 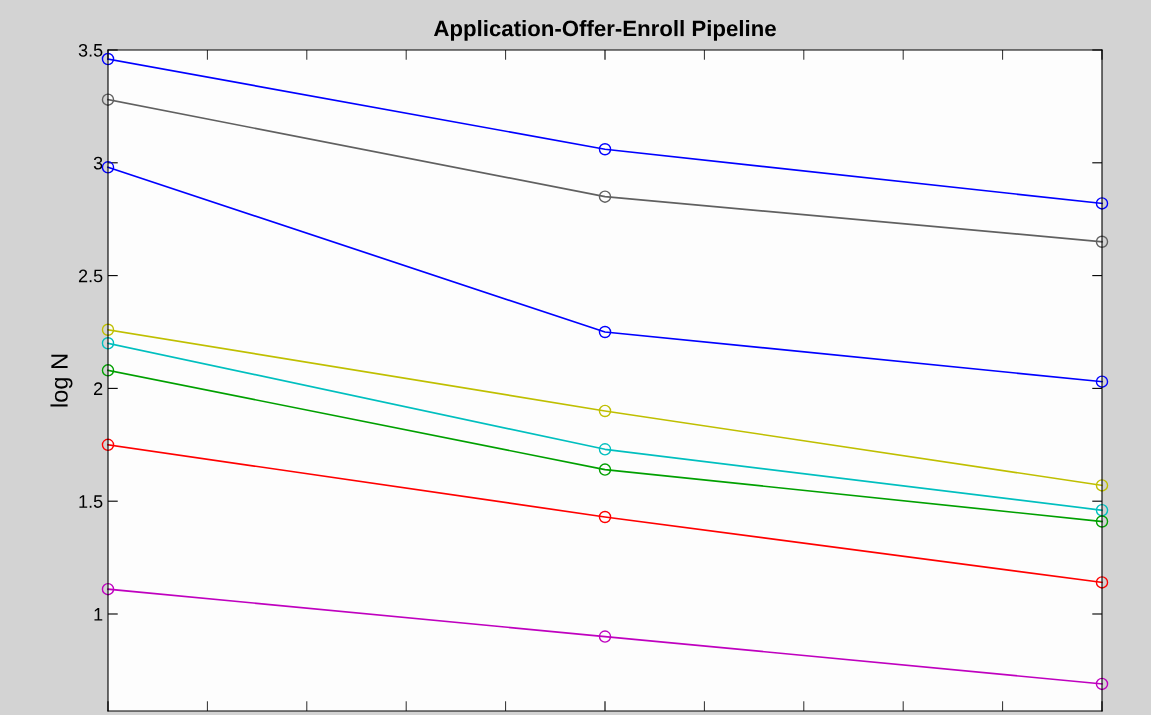 What do you see at coordinates (90, 50) in the screenshot?
I see `y-tick-label: 3.5` at bounding box center [90, 50].